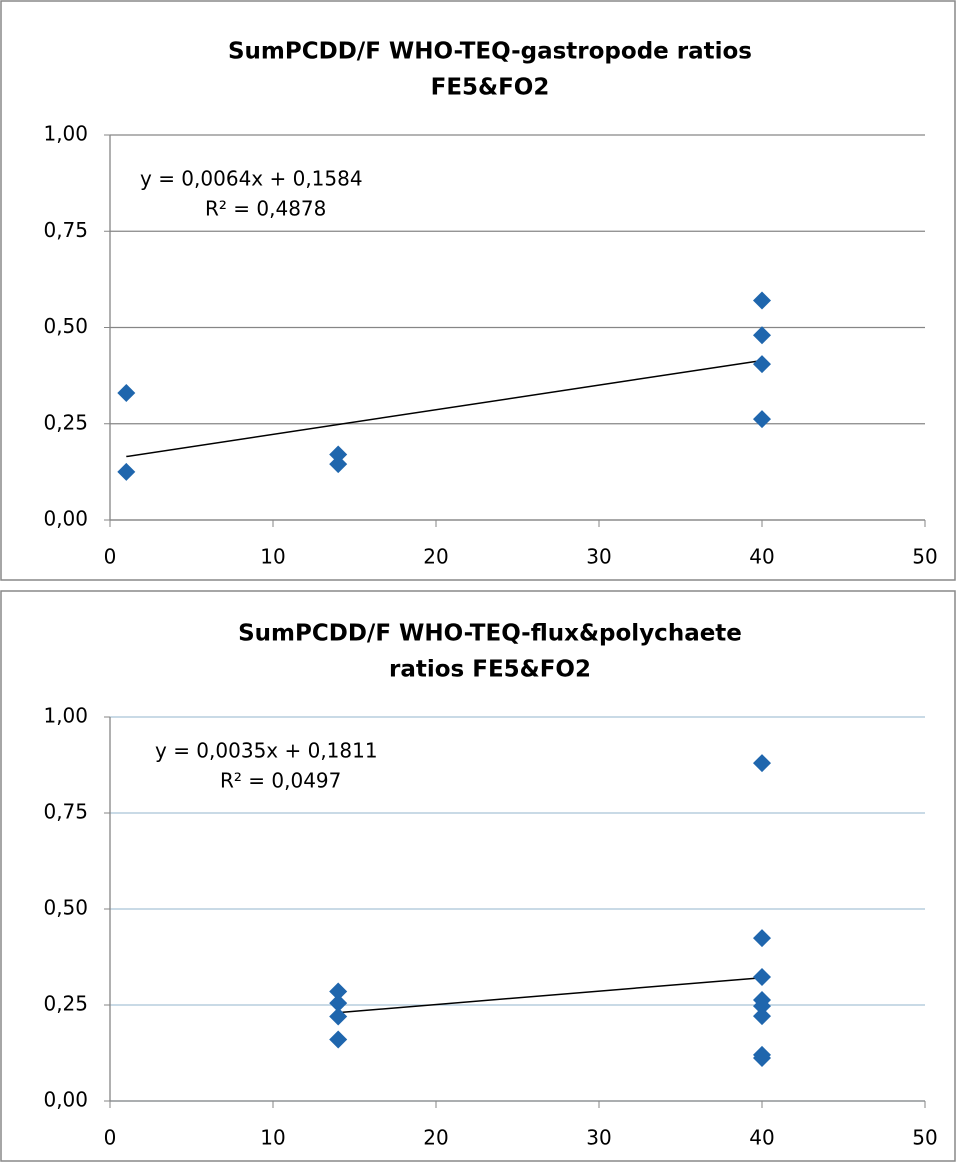  Describe the element at coordinates (490, 88) in the screenshot. I see `chart-title: FE5&FO2` at that location.